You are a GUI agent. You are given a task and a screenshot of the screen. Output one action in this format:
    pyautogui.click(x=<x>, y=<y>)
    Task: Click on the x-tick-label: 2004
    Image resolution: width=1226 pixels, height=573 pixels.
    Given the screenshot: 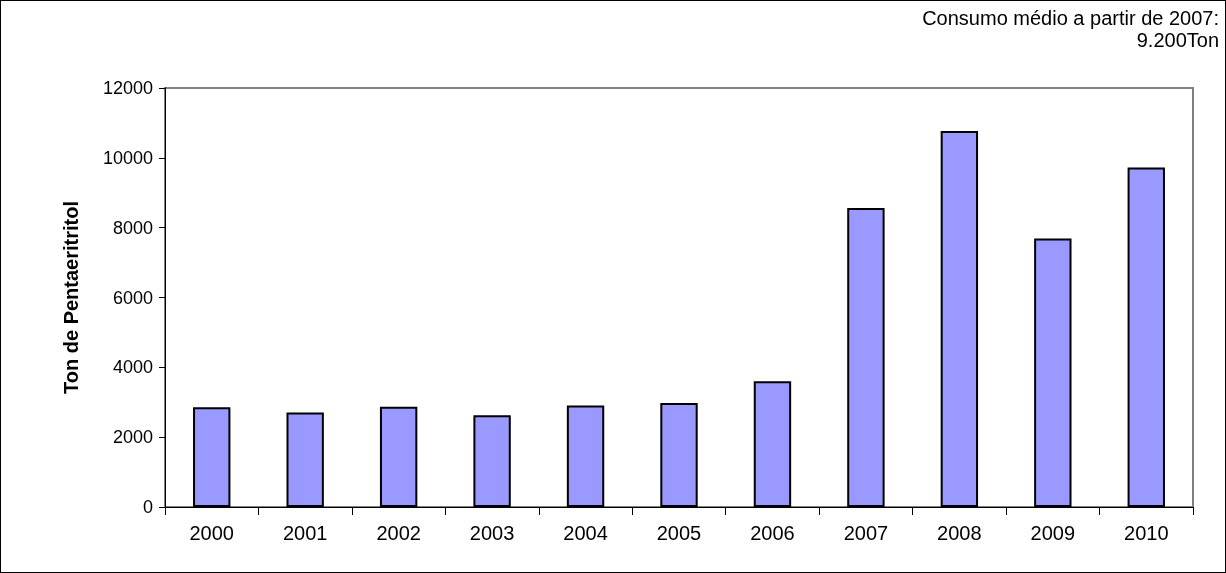 What is the action you would take?
    pyautogui.click(x=585, y=533)
    